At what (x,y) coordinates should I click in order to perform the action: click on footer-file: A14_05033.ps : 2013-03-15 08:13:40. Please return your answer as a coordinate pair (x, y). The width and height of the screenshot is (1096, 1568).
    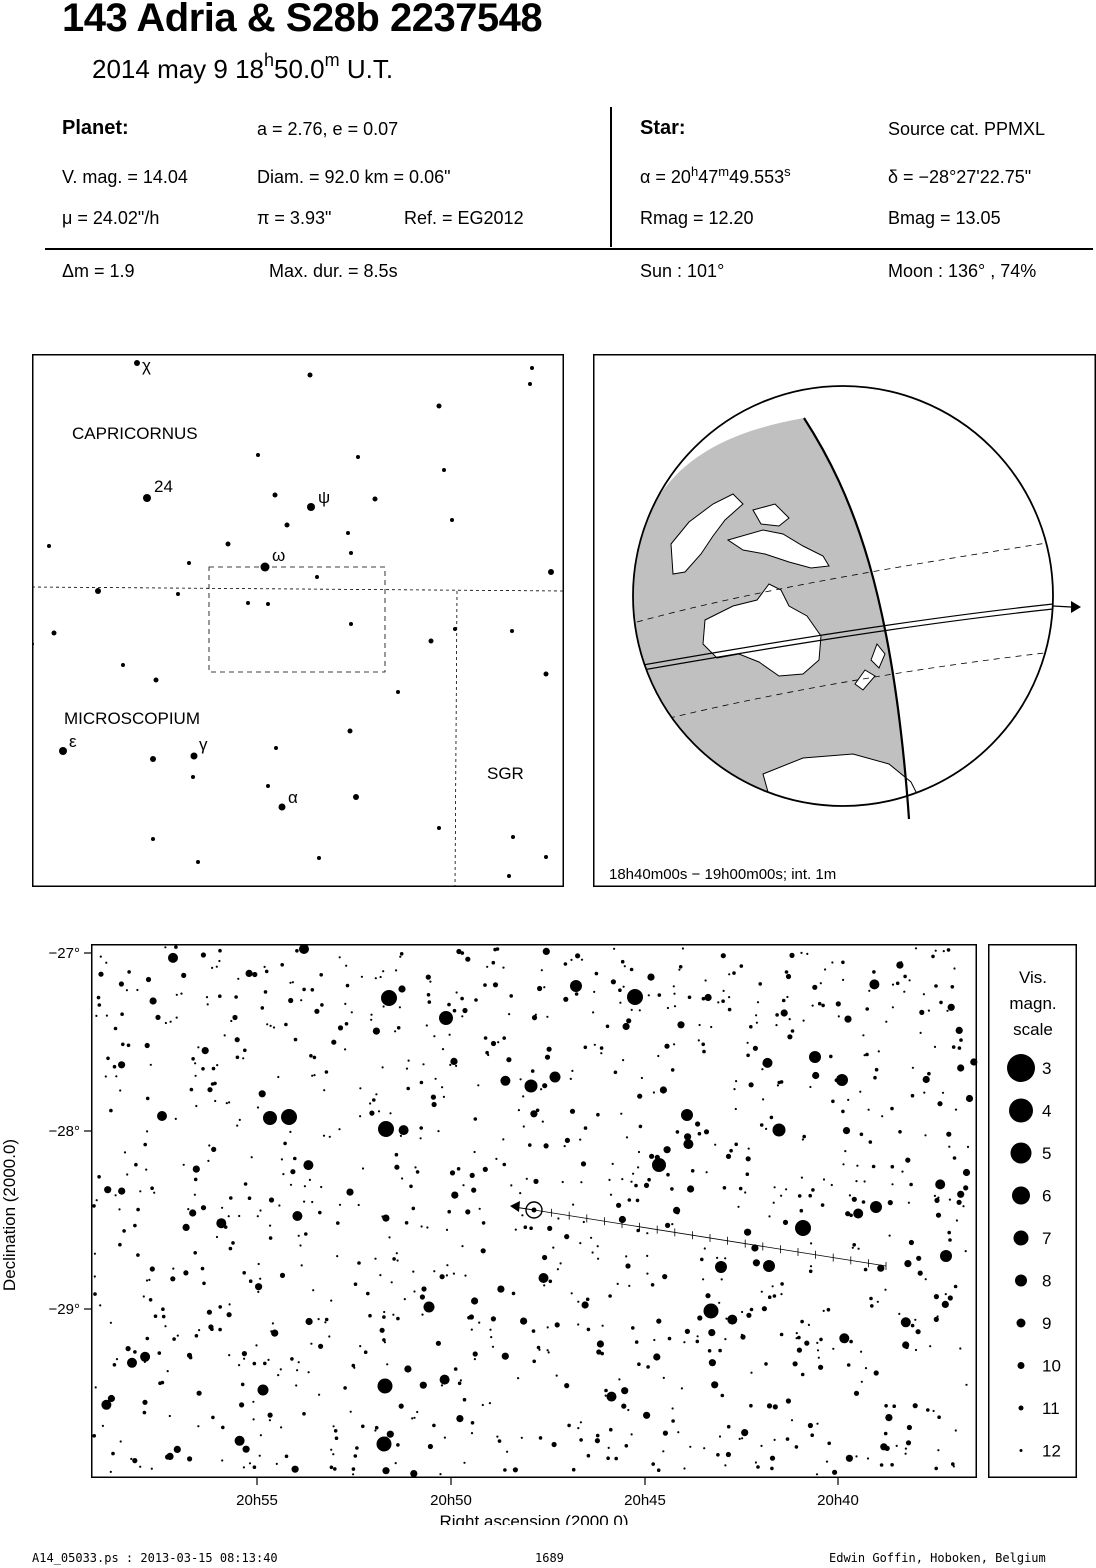
    Looking at the image, I should click on (155, 1558).